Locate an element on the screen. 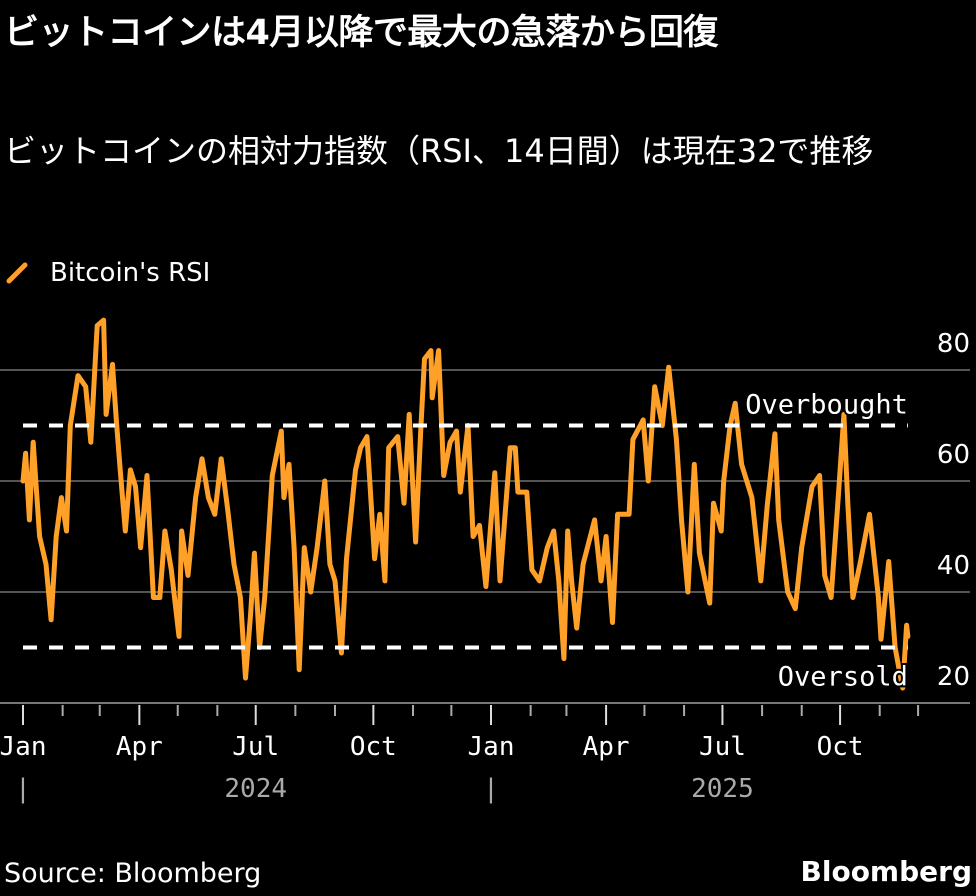 Image resolution: width=976 pixels, height=896 pixels. year-label: 2025 is located at coordinates (722, 789).